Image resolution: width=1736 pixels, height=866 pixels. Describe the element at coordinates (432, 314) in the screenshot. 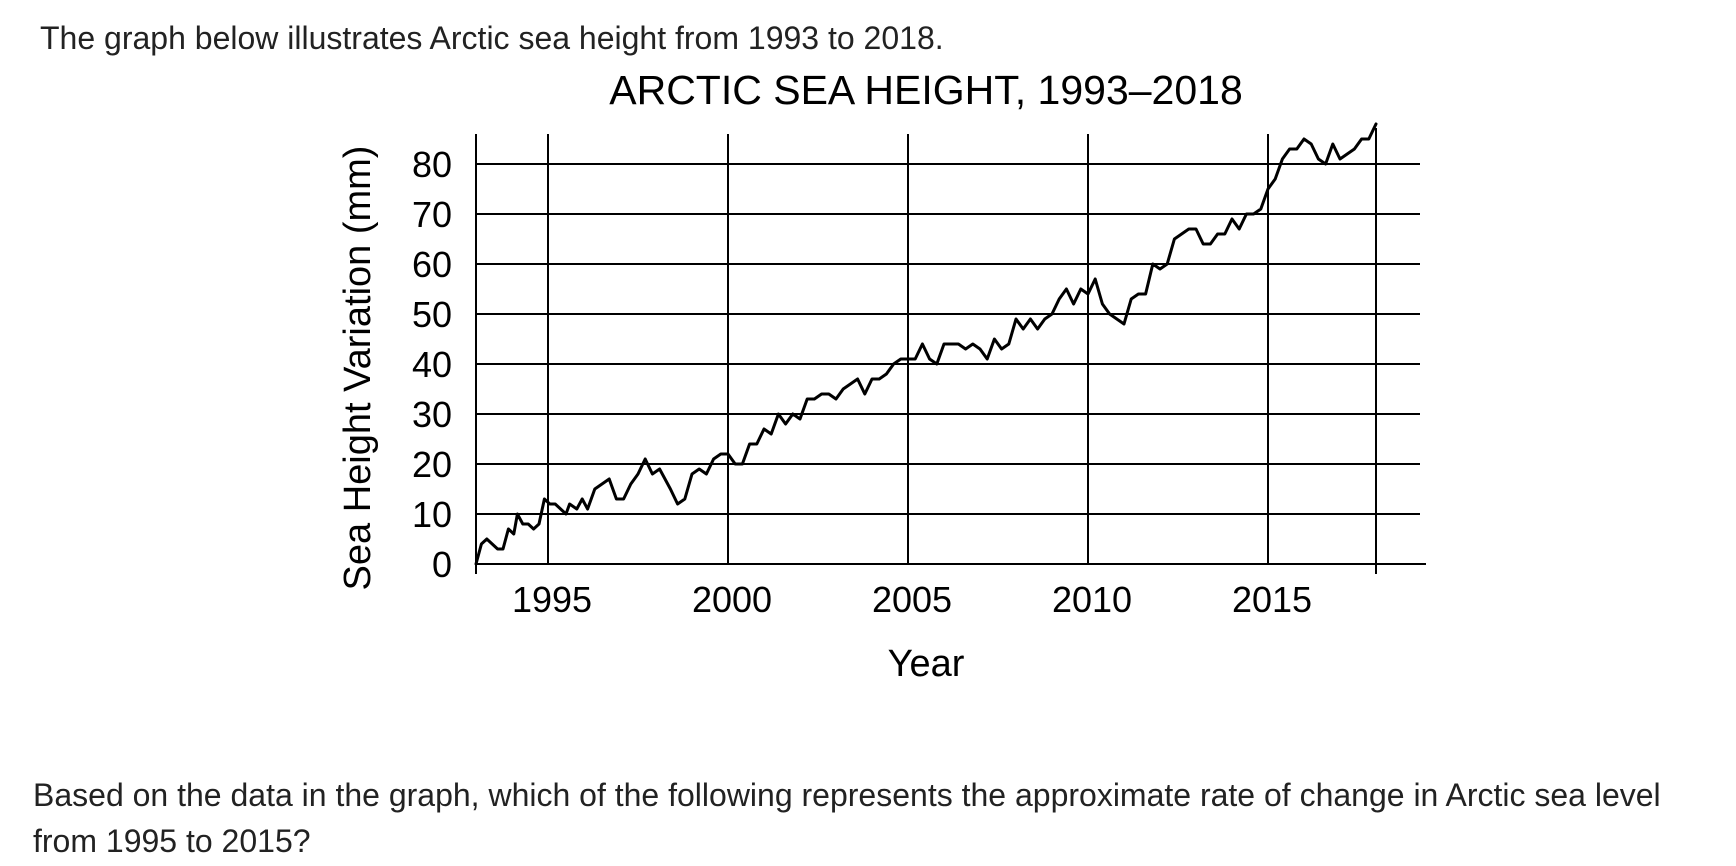

I see `y-tick-label: 50` at that location.